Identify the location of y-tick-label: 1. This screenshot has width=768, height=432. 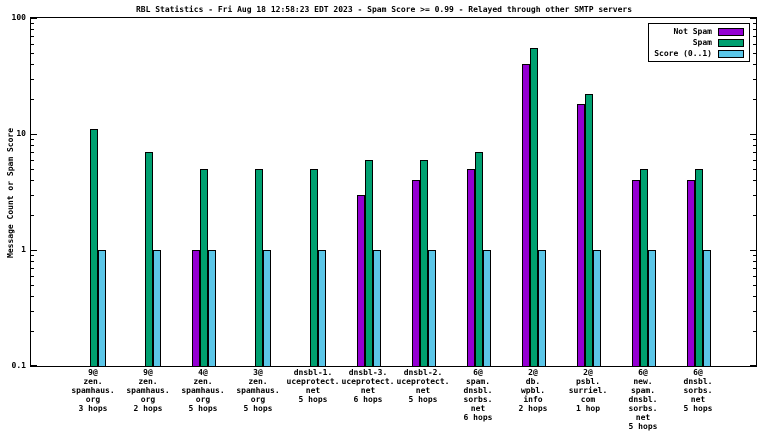
(23, 249).